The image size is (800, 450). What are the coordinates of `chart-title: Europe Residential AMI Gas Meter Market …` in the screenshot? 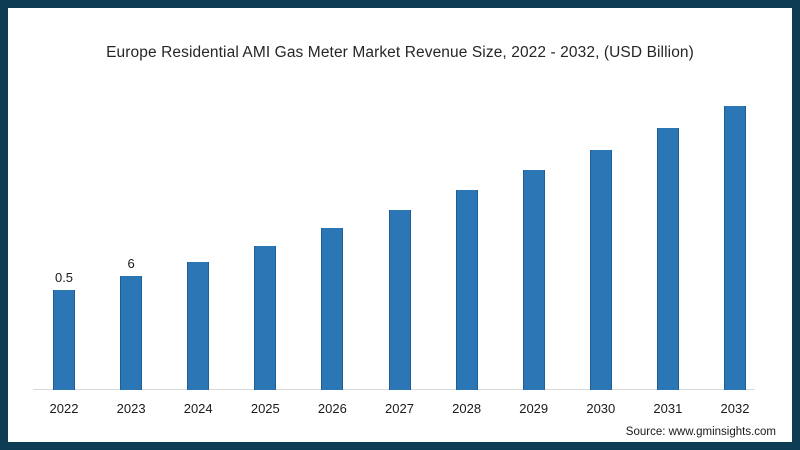 It's located at (400, 52).